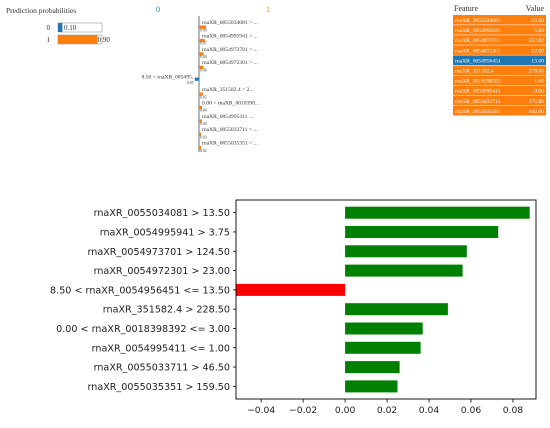  Describe the element at coordinates (203, 138) in the screenshot. I see `explanation-value: 0.03` at that location.